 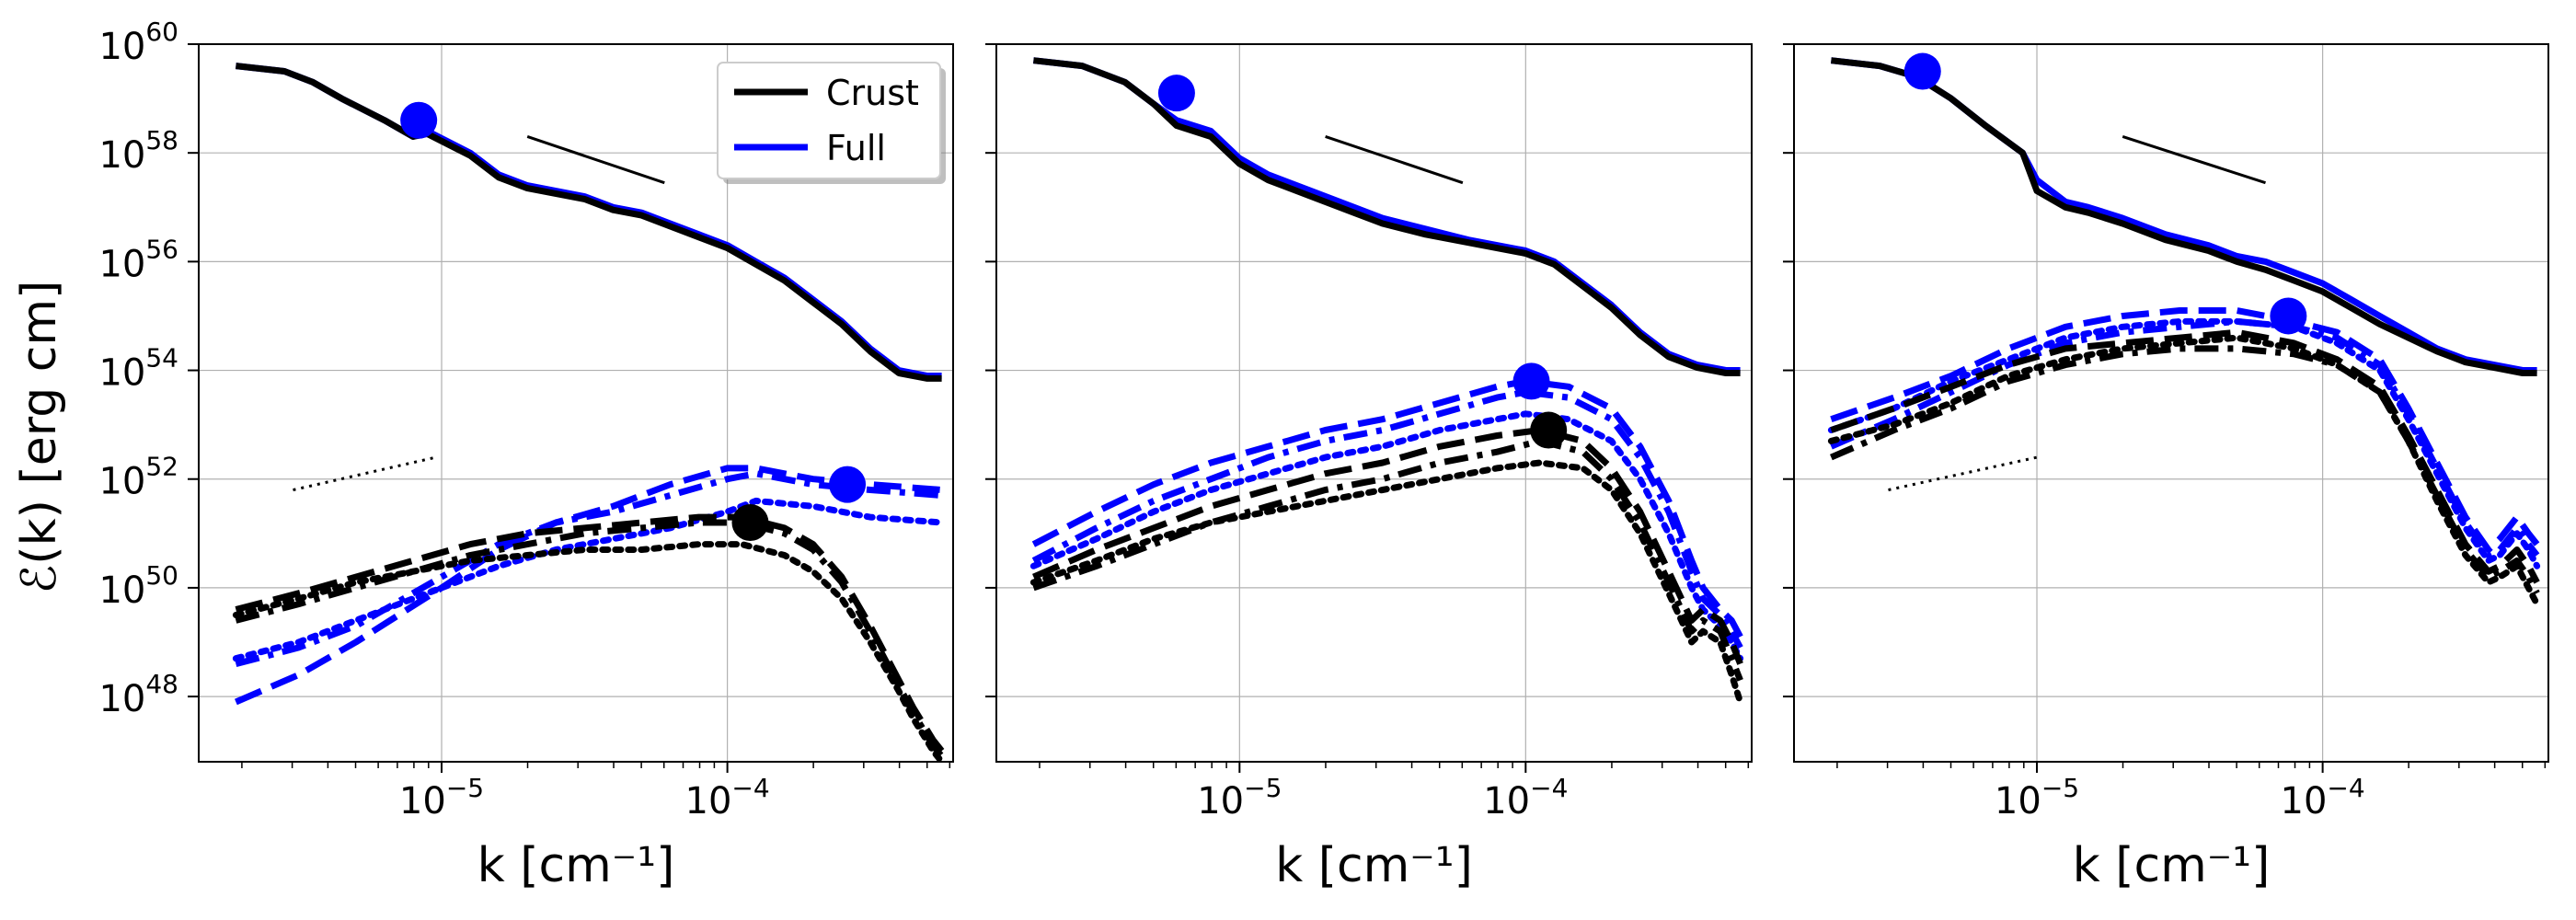 I want to click on y-tick-label: 1048, so click(x=138, y=694).